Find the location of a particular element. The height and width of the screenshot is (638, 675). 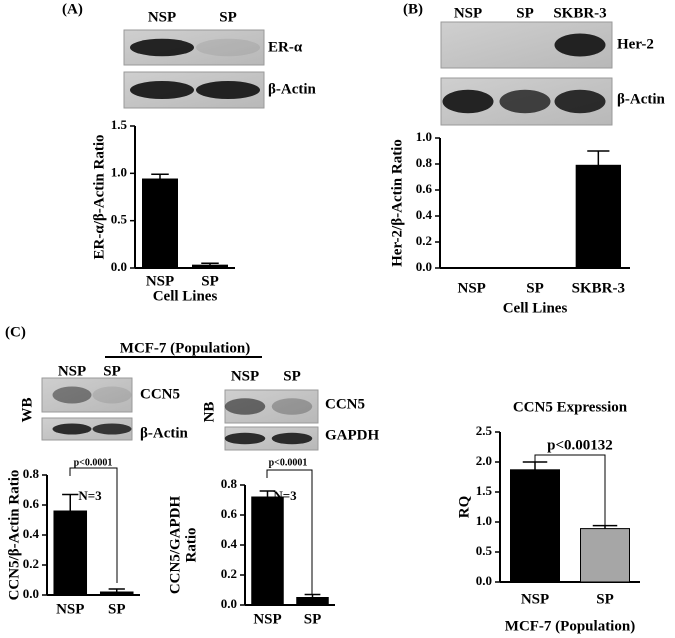

blot-side-label: NB is located at coordinates (209, 412).